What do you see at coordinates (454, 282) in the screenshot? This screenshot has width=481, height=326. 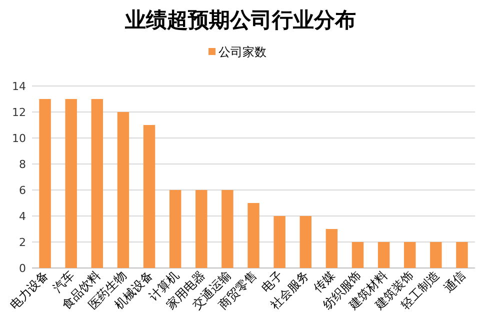 I see `x-tick-label: 通信` at bounding box center [454, 282].